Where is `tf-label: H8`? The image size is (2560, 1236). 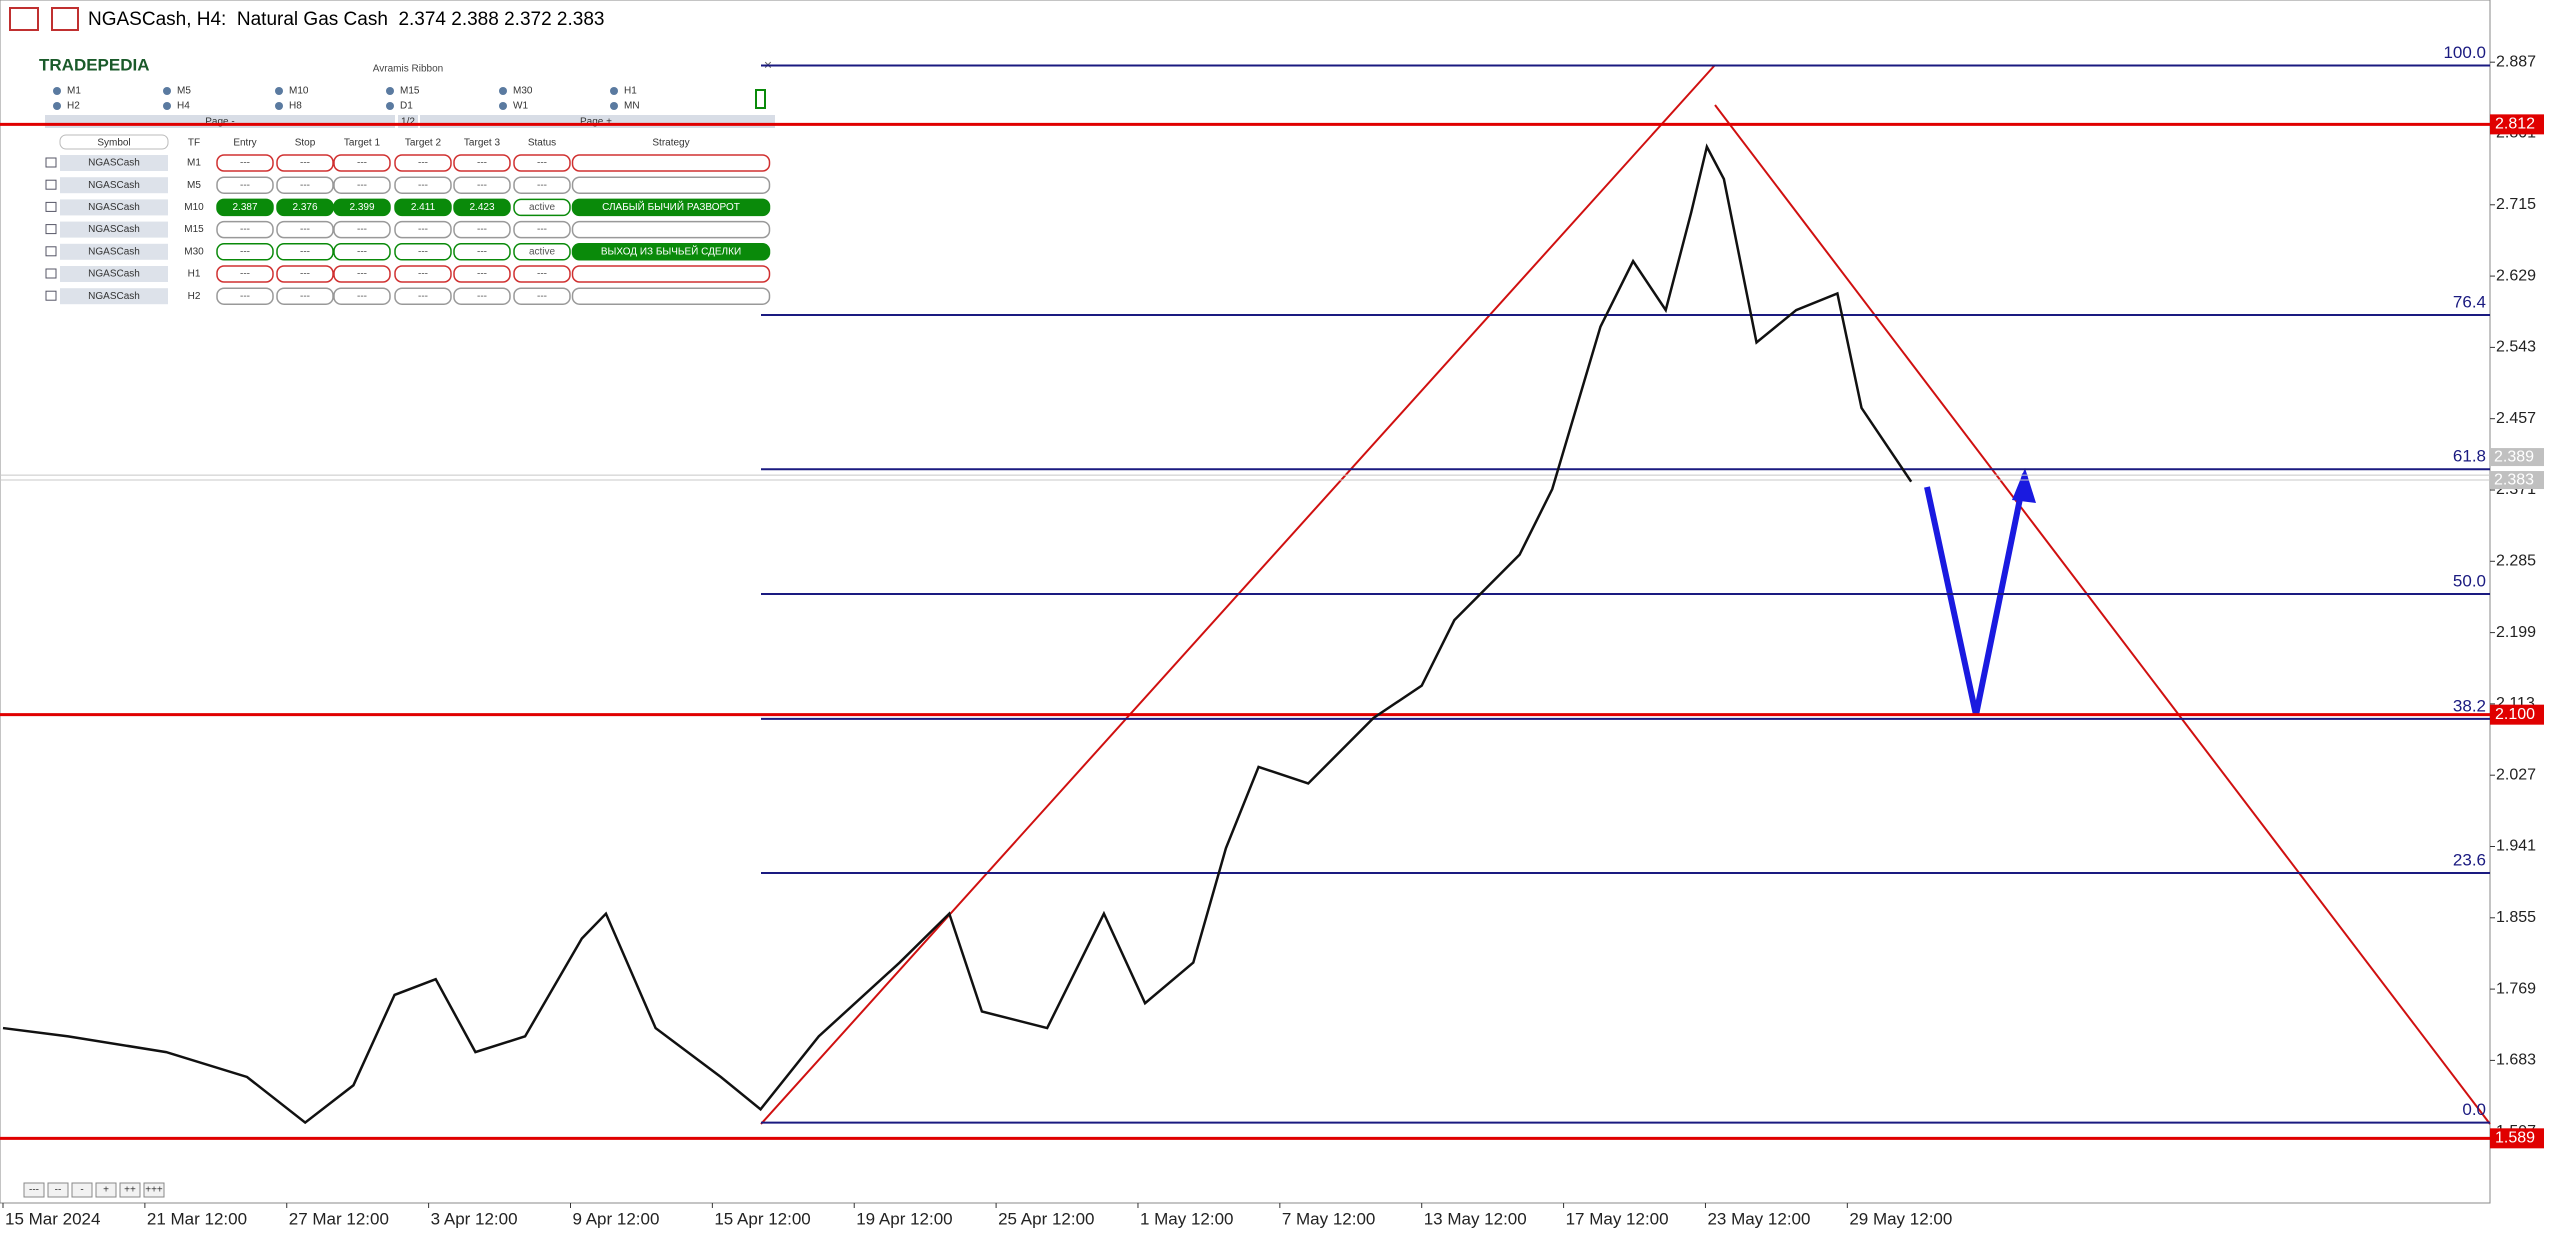 tf-label: H8 is located at coordinates (295, 106).